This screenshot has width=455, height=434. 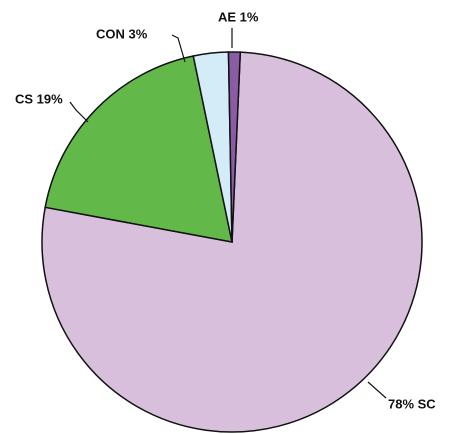 I want to click on slice-label: CON 3%, so click(x=122, y=33).